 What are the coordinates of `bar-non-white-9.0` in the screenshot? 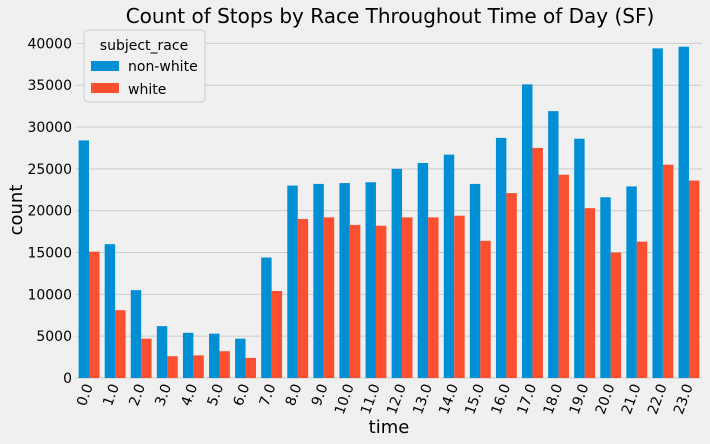 It's located at (318, 280).